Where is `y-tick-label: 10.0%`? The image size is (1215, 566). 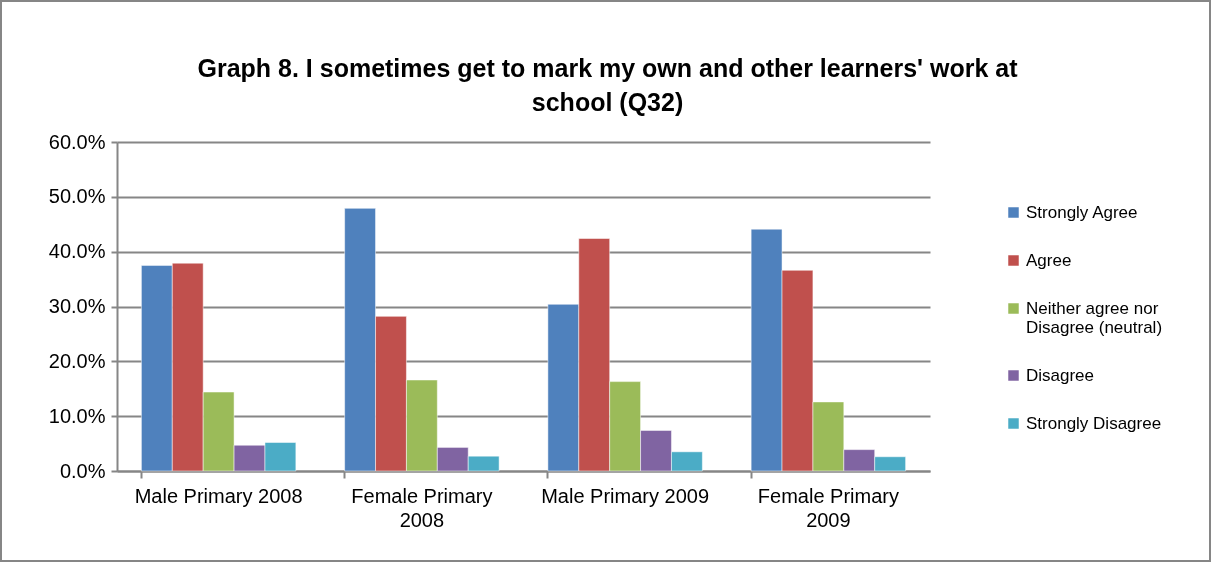 y-tick-label: 10.0% is located at coordinates (77, 415).